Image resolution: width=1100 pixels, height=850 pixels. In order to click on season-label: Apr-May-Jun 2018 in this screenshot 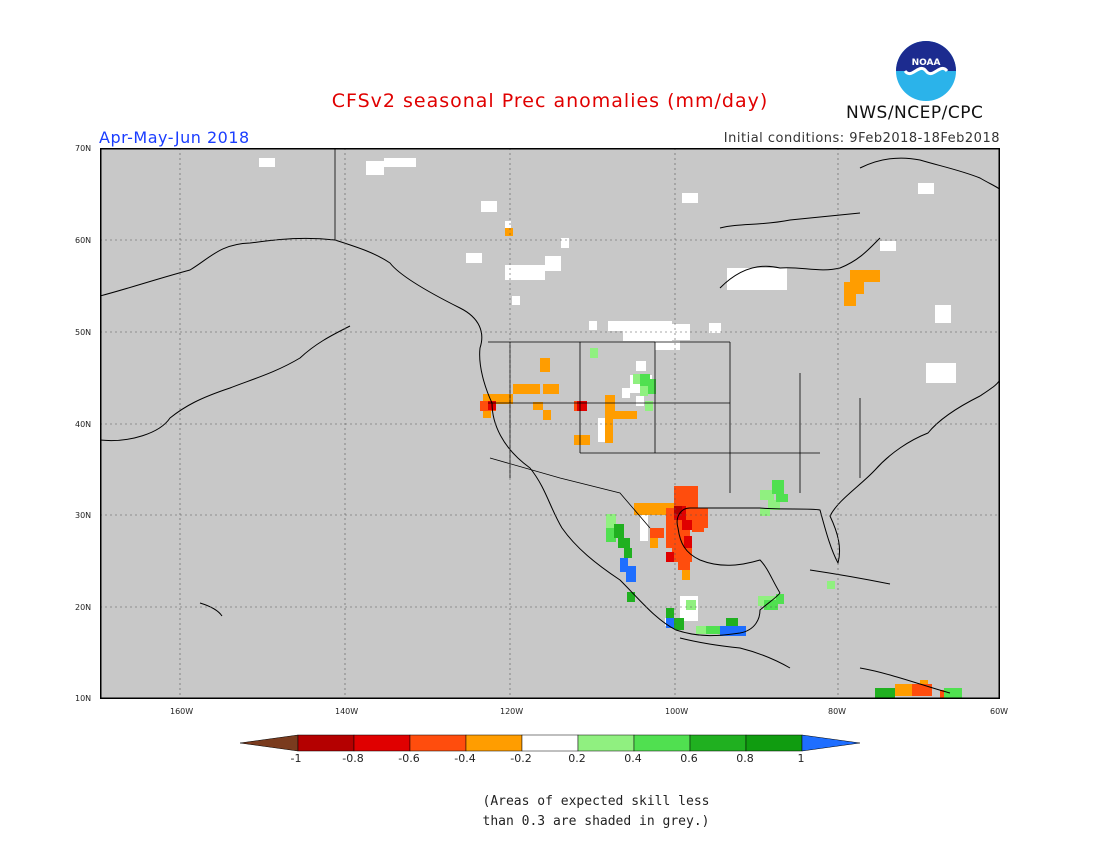, I will do `click(174, 137)`.